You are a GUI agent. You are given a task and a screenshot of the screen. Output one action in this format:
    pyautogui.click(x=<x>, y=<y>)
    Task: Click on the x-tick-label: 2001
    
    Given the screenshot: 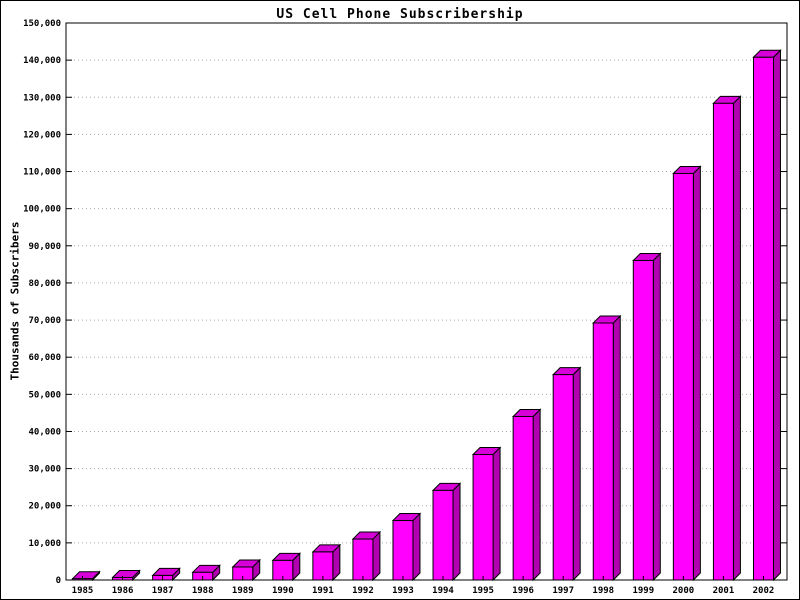 What is the action you would take?
    pyautogui.click(x=724, y=591)
    